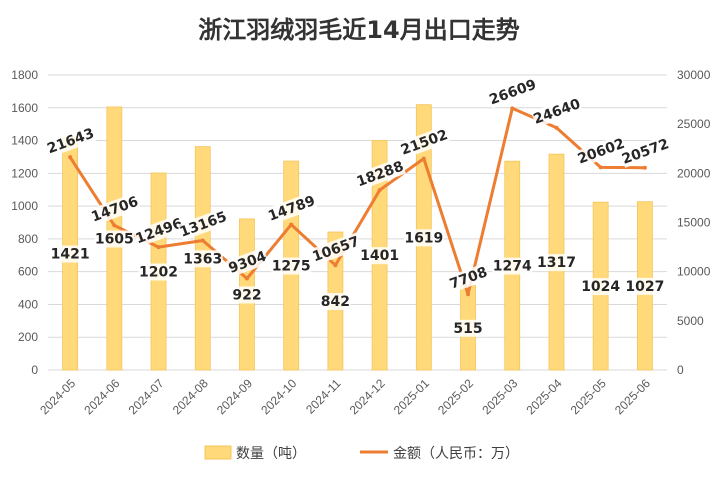  I want to click on bar-value-label: 1275, so click(291, 267).